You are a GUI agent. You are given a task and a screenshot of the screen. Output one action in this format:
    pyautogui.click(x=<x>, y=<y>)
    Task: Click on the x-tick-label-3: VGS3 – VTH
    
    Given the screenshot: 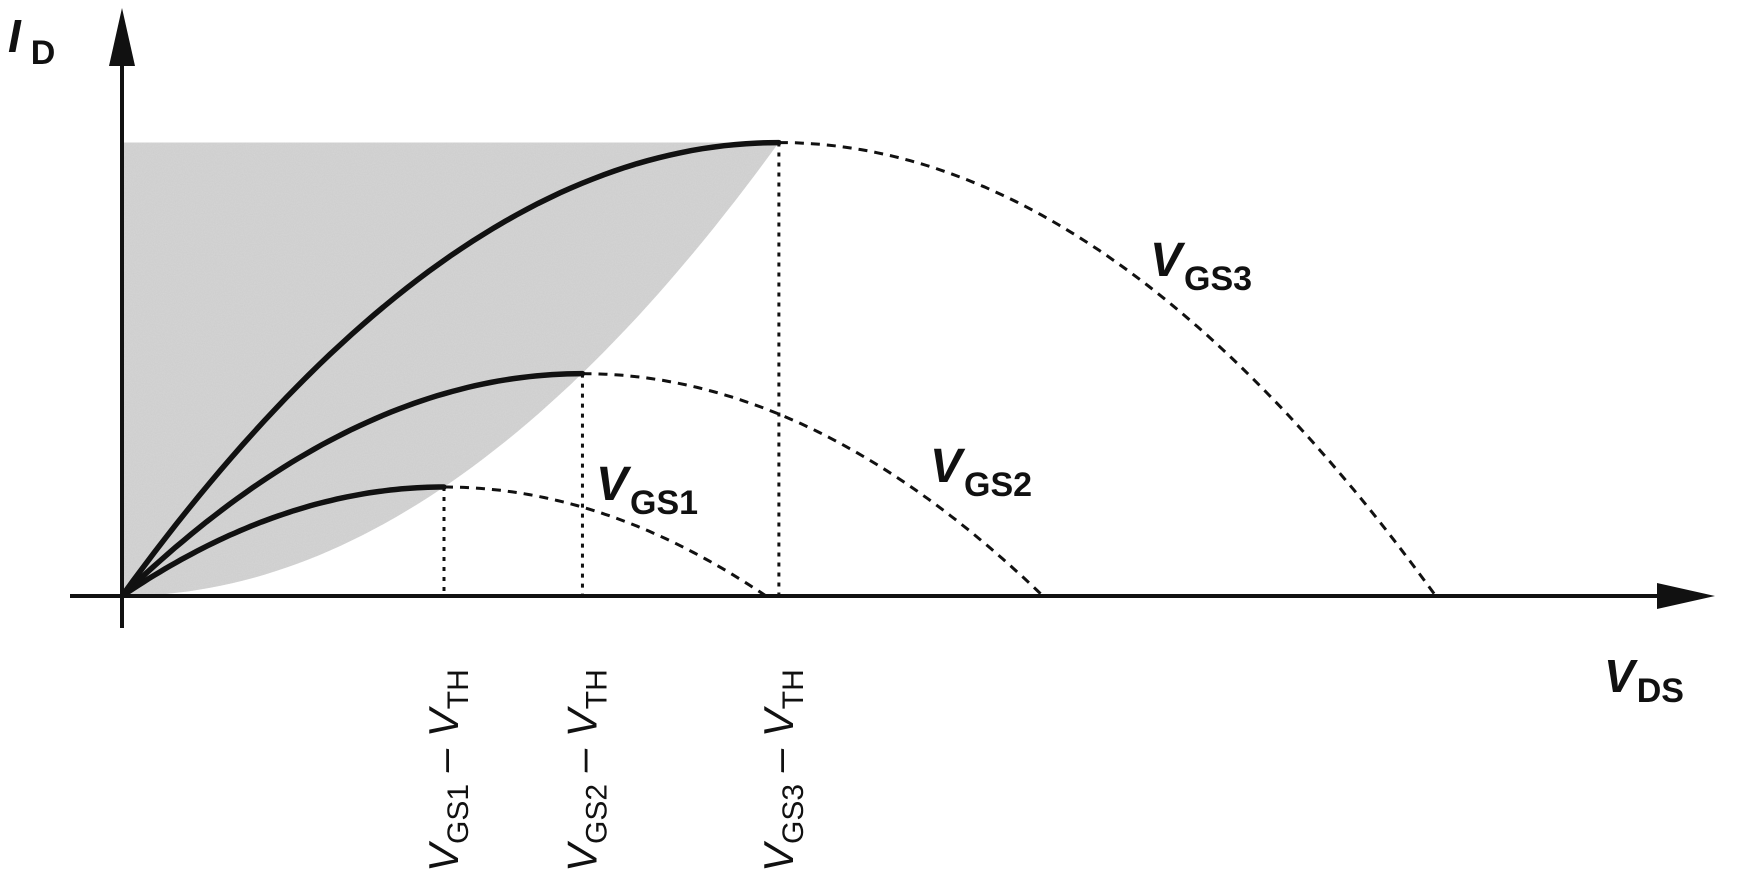 What is the action you would take?
    pyautogui.click(x=782, y=770)
    